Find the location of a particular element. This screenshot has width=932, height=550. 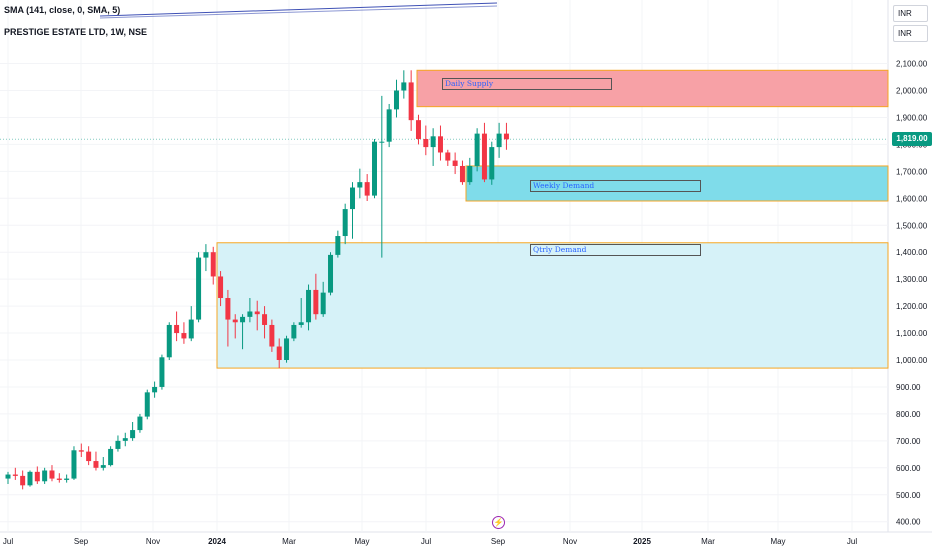

y-tick-label: 2,100.00 is located at coordinates (912, 64).